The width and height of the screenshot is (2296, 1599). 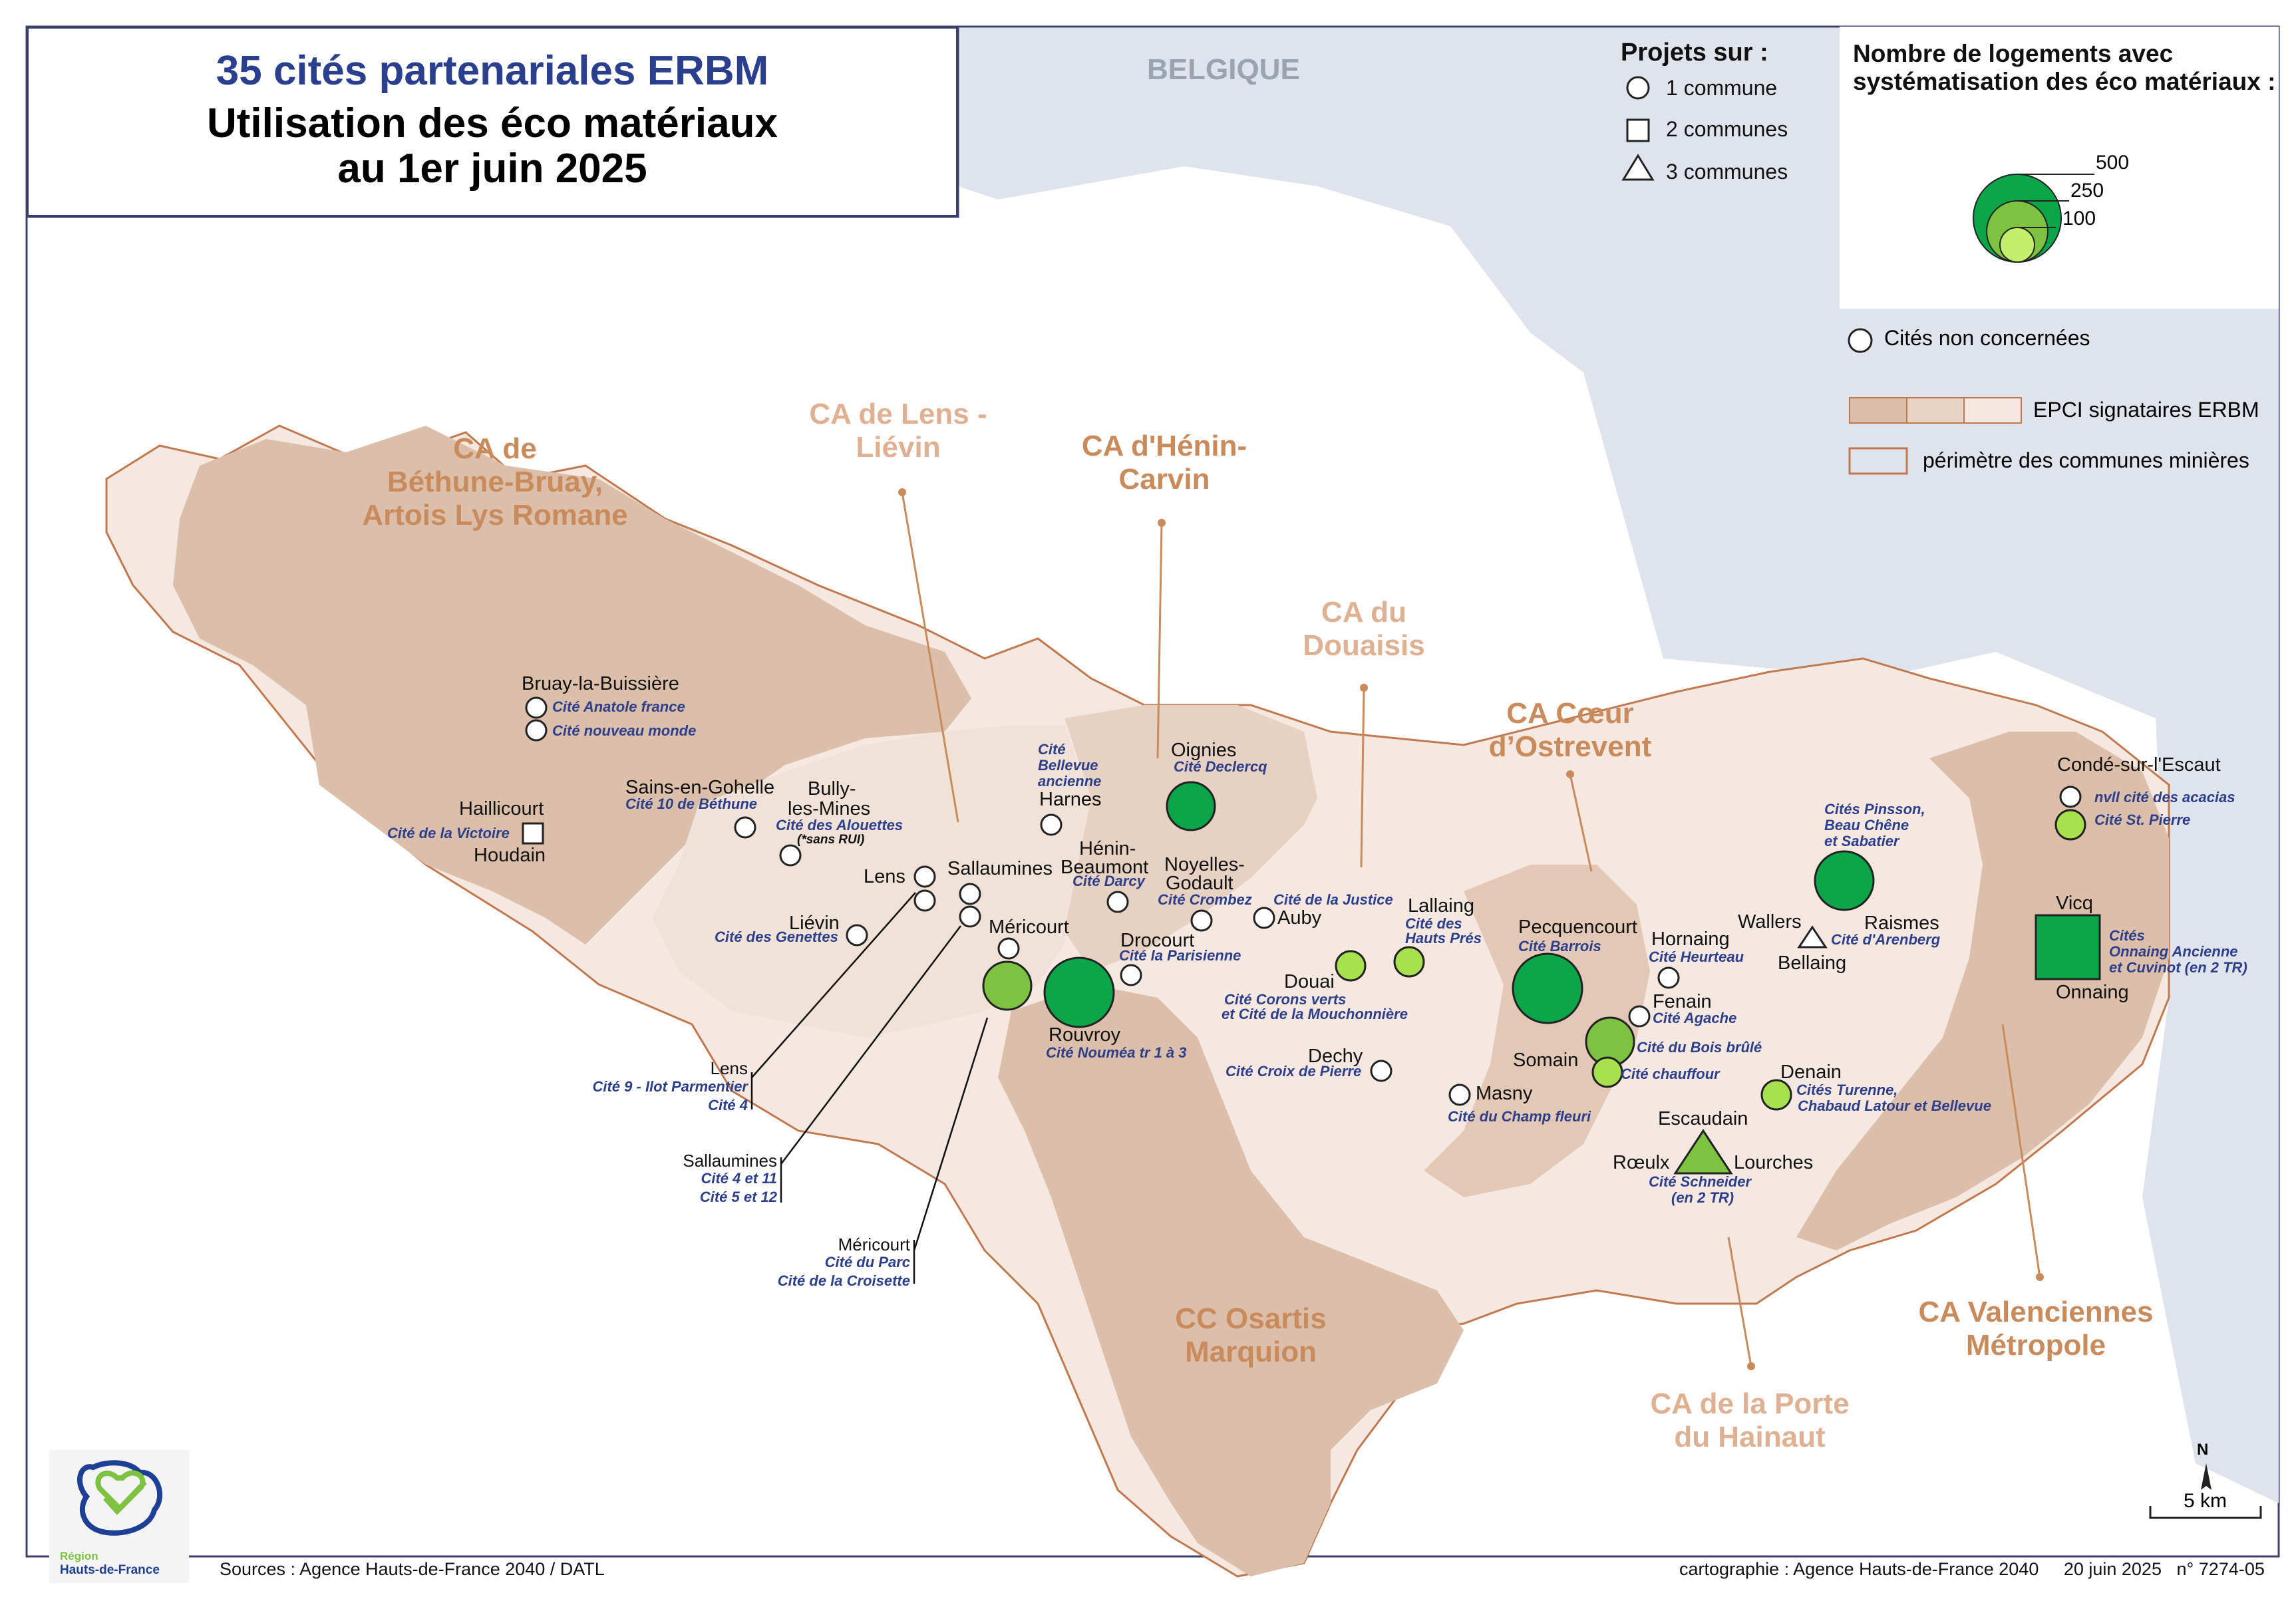 I want to click on epci-label-porte-hainaut-1: CA de la Porte, so click(x=1750, y=1403).